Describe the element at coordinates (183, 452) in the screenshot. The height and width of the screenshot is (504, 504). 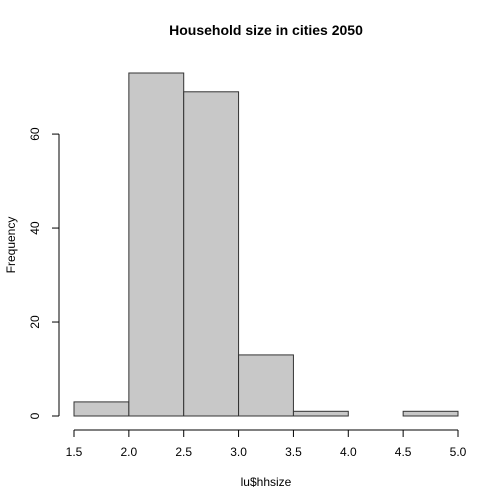
I see `x-tick-label: 2.5` at that location.